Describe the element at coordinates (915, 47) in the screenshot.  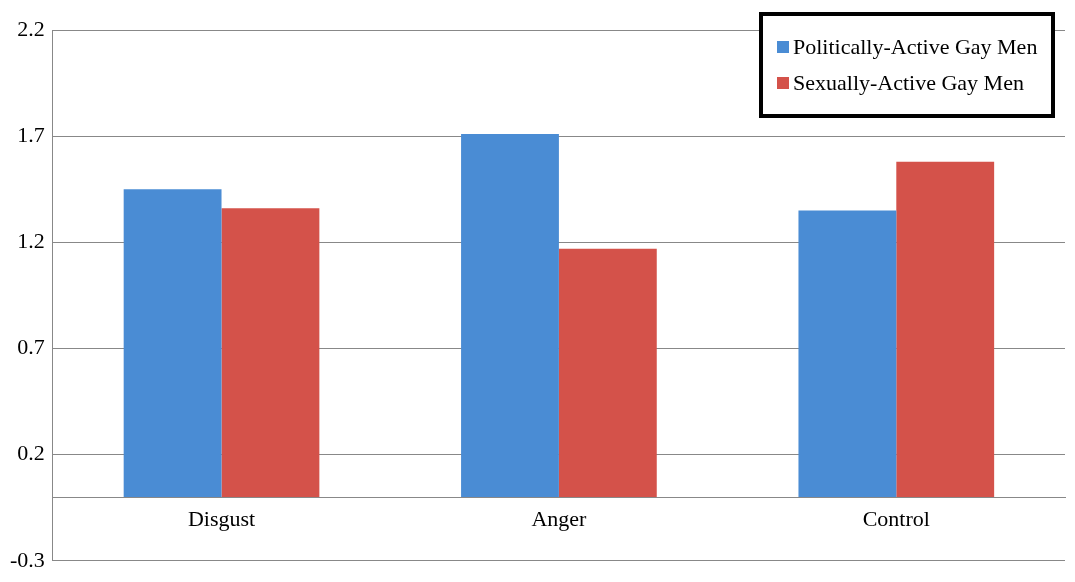
I see `legend-label: Politically-Active Gay Men` at that location.